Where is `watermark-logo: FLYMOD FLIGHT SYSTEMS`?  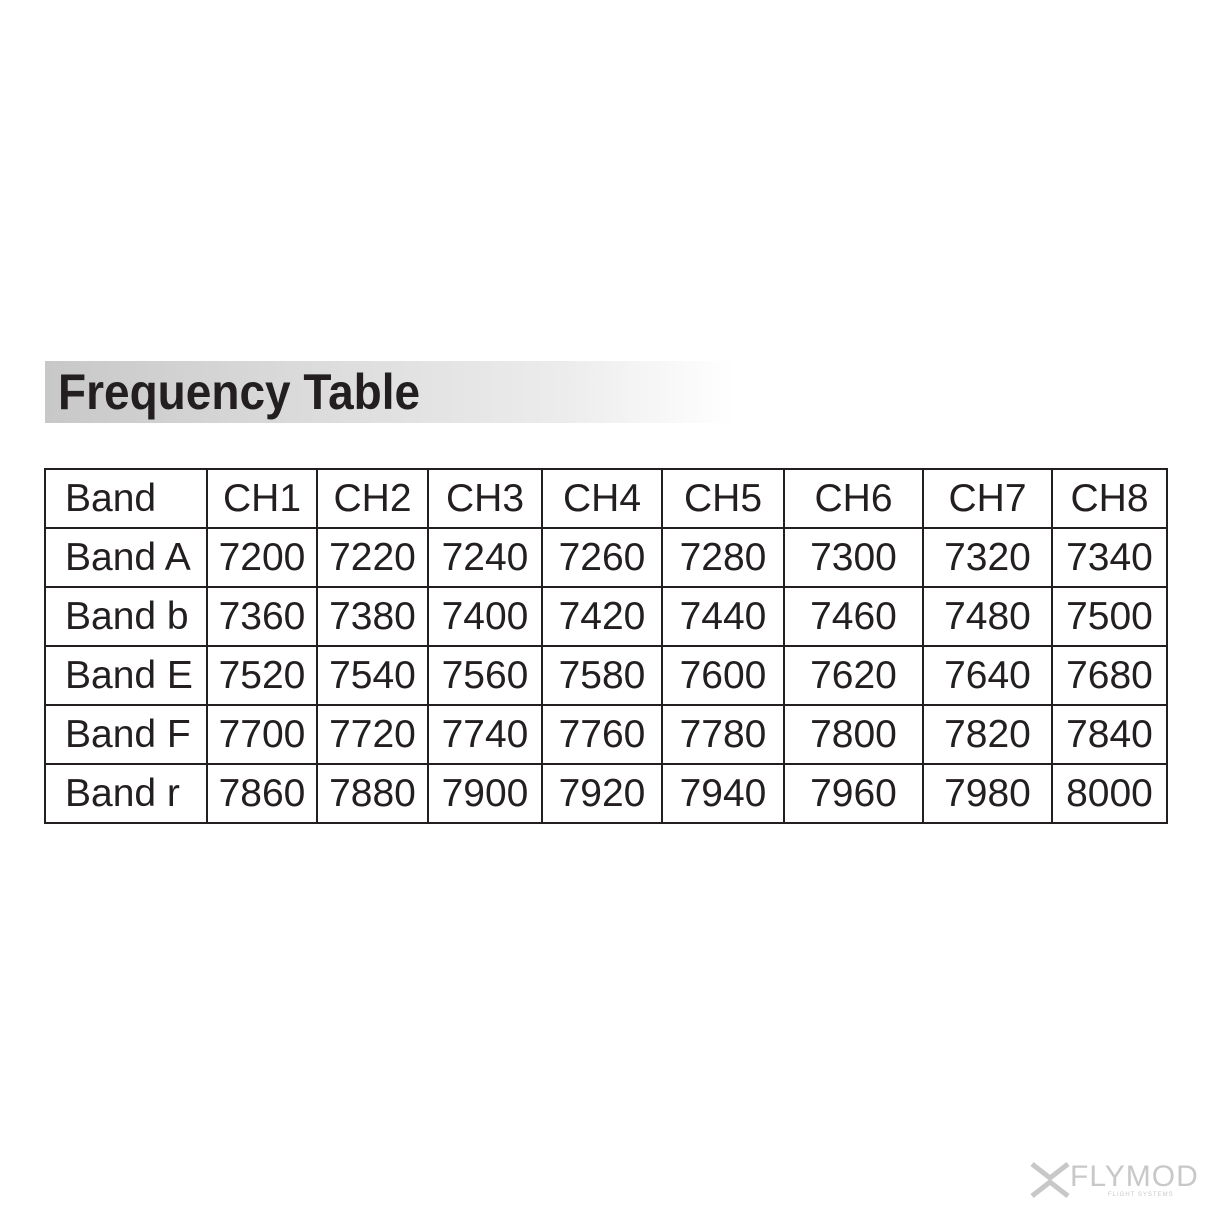
watermark-logo: FLYMOD FLIGHT SYSTEMS is located at coordinates (1115, 1180).